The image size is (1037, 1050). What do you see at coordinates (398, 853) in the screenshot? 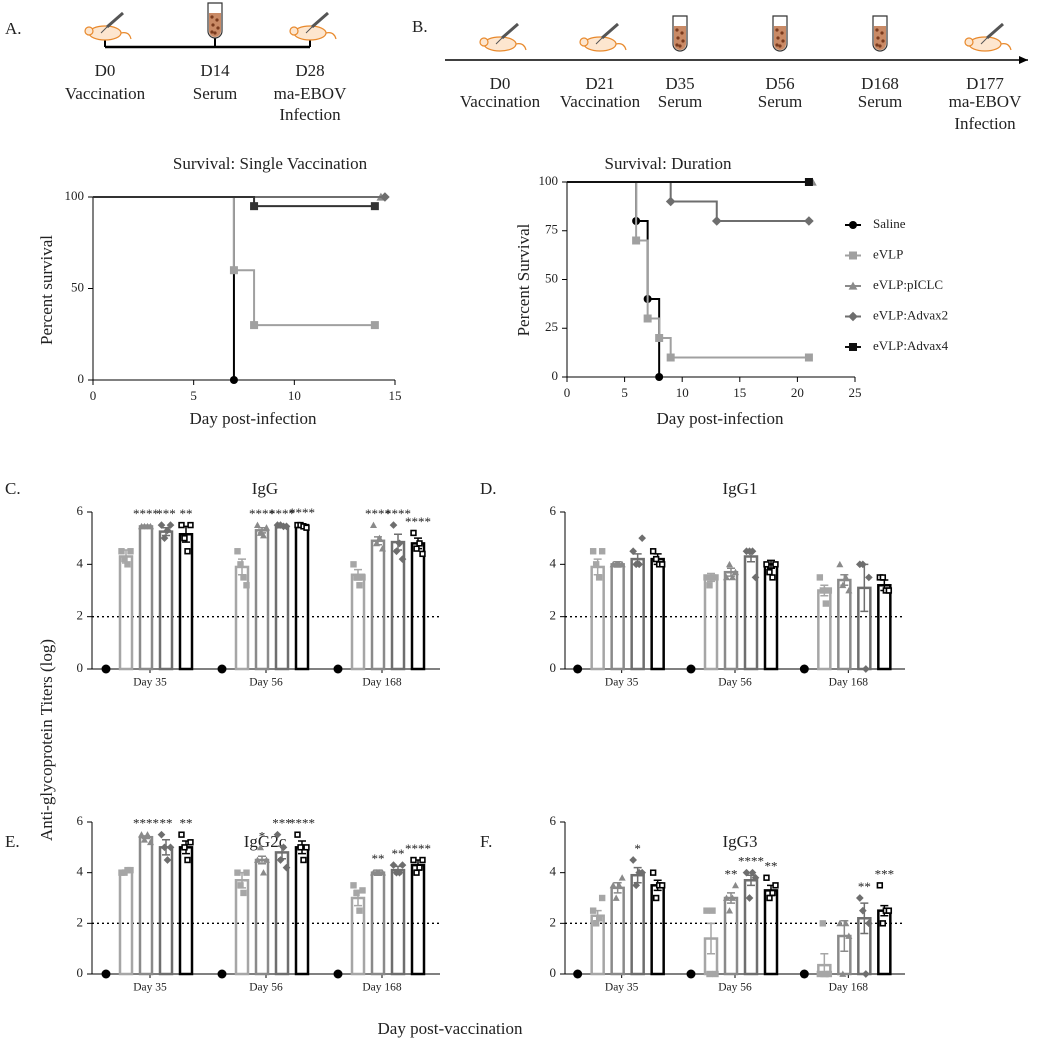
I see `significance: **` at bounding box center [398, 853].